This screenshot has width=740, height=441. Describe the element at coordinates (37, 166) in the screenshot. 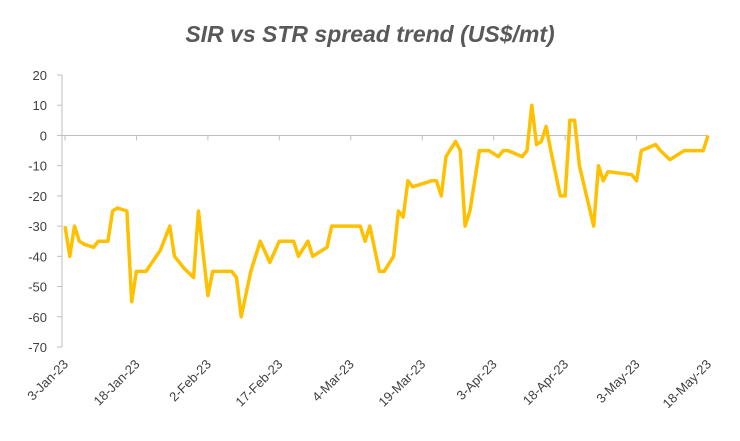

I see `y-tick-label: -10` at that location.